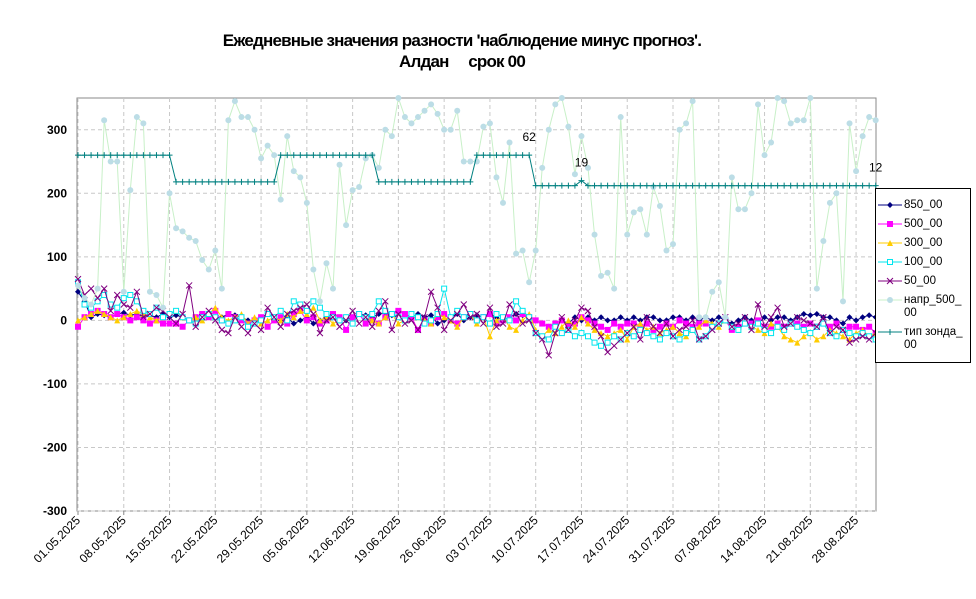  What do you see at coordinates (890, 224) in the screenshot?
I see `legend-swatch` at bounding box center [890, 224].